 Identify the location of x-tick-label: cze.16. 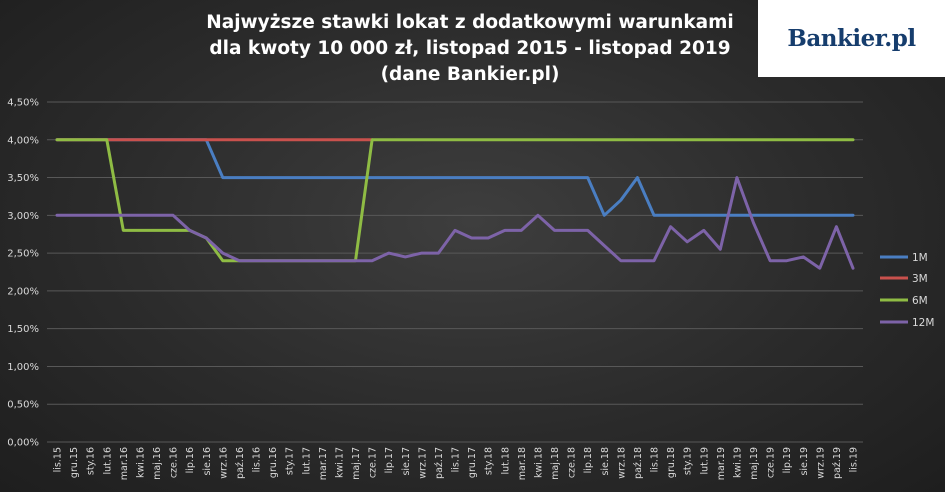
(174, 462).